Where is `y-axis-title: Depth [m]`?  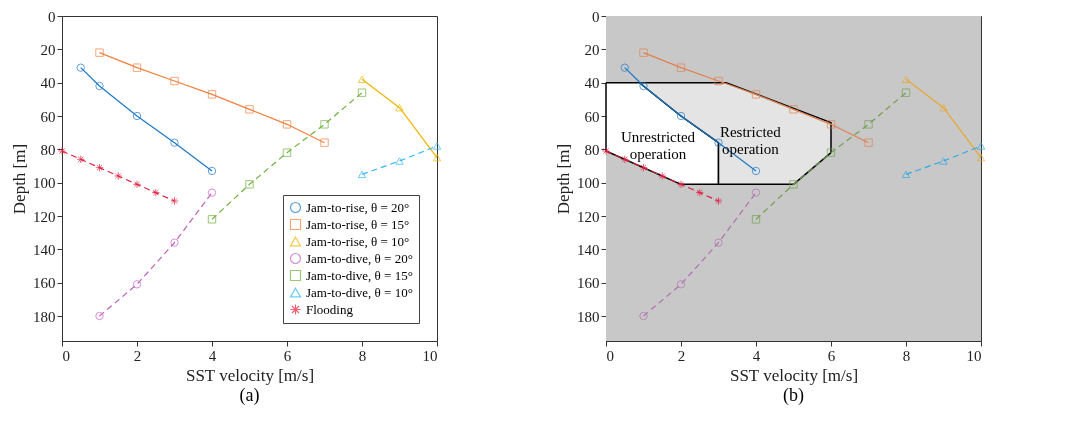
y-axis-title: Depth [m] is located at coordinates (19, 179).